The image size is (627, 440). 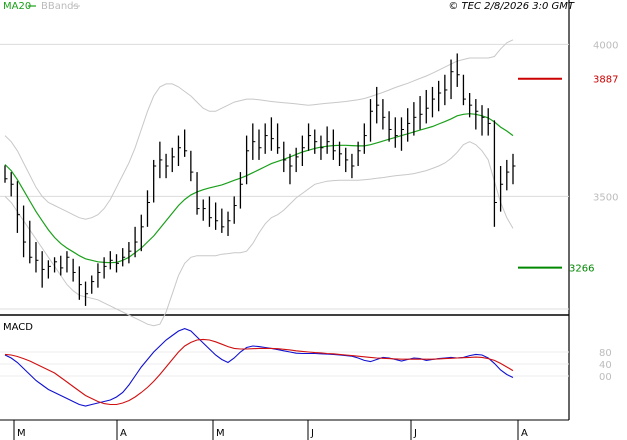 What do you see at coordinates (605, 80) in the screenshot?
I see `resistance-label: 3887` at bounding box center [605, 80].